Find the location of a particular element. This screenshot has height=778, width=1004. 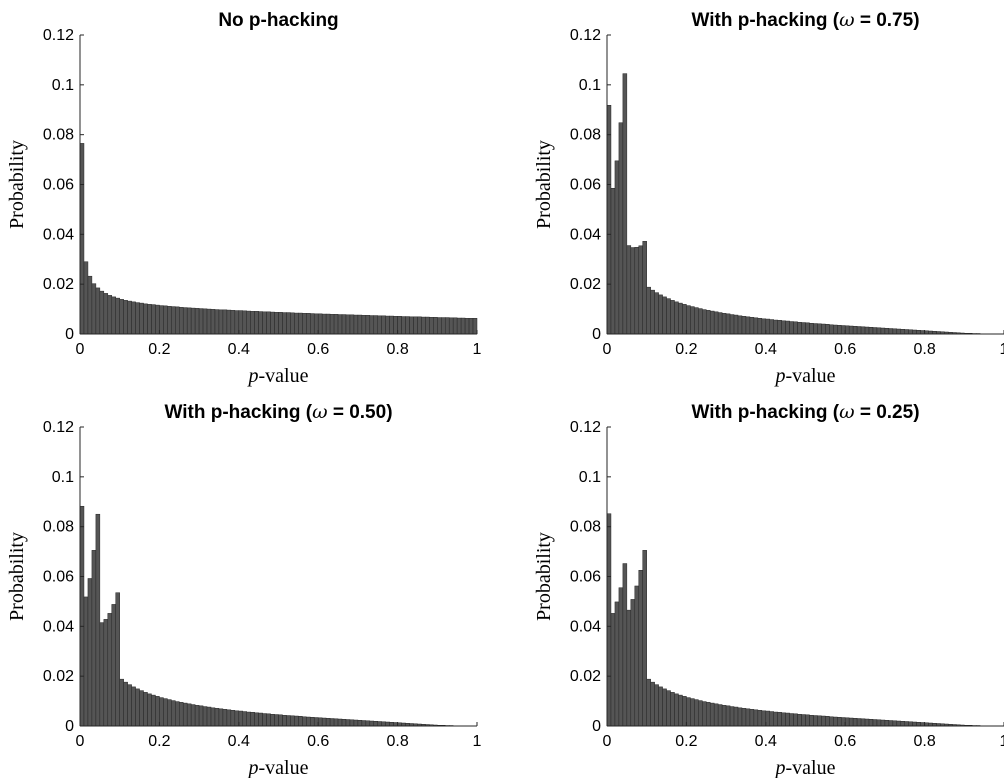

y-tick-label: 0.12 is located at coordinates (58, 427).